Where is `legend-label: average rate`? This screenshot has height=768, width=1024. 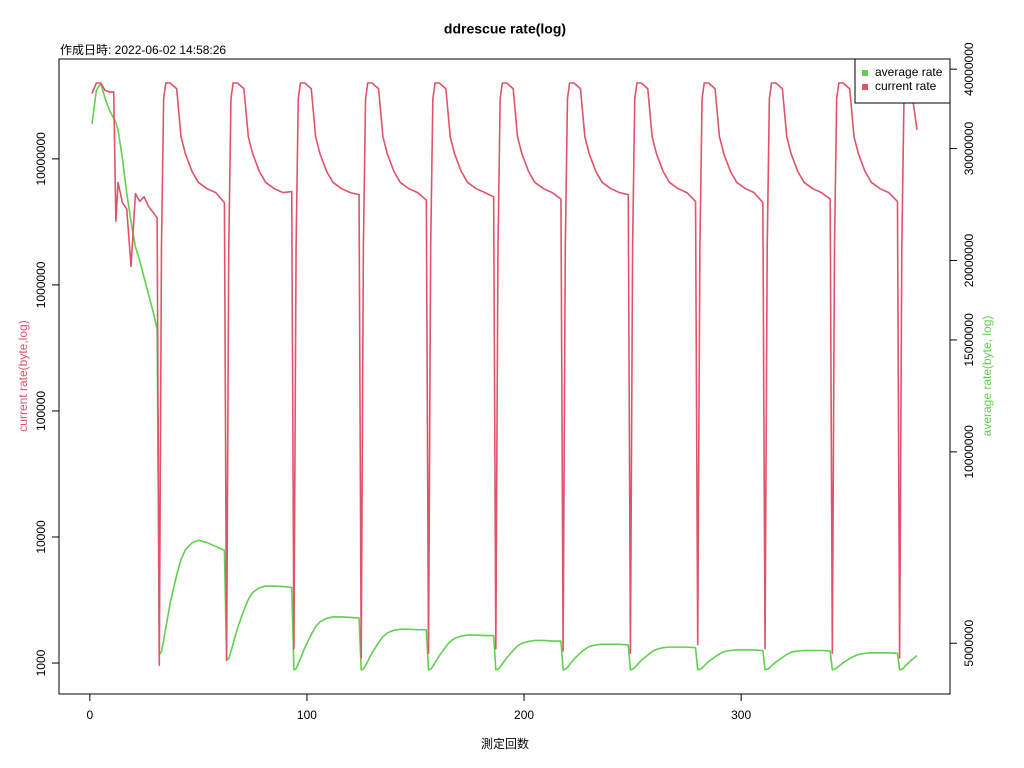
legend-label: average rate is located at coordinates (909, 72).